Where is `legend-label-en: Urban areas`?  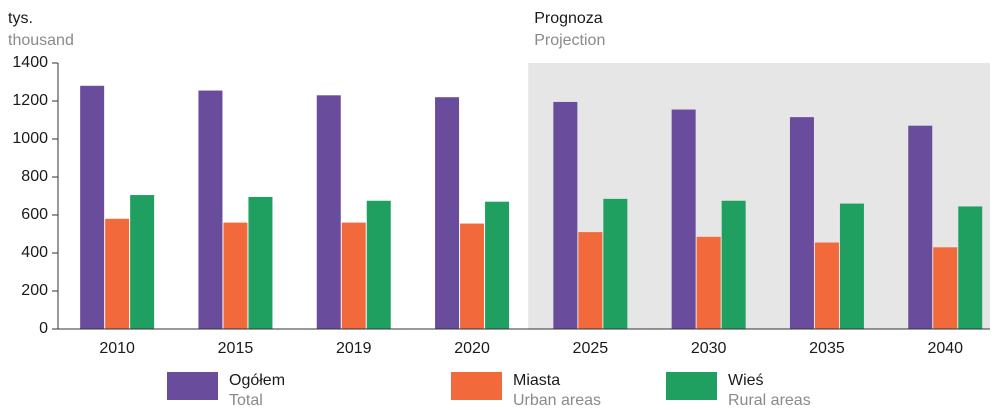
legend-label-en: Urban areas is located at coordinates (557, 400).